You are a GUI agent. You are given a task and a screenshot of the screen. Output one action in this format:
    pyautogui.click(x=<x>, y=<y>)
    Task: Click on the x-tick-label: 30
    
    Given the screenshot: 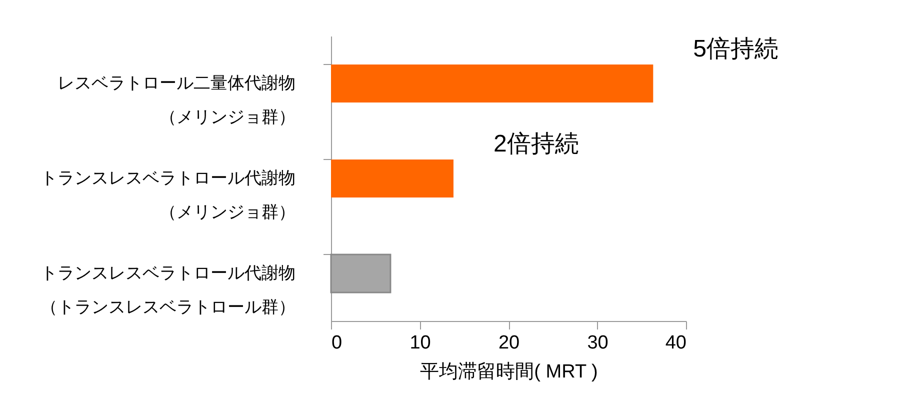 What is the action you would take?
    pyautogui.click(x=597, y=343)
    